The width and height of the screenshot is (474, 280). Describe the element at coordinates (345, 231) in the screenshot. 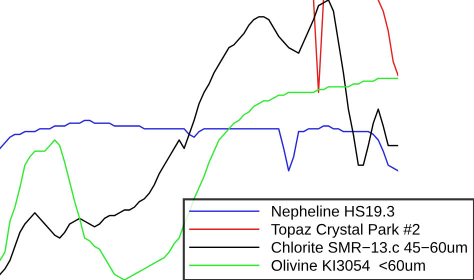

I see `legend-label: Topaz Crystal Park #2` at that location.